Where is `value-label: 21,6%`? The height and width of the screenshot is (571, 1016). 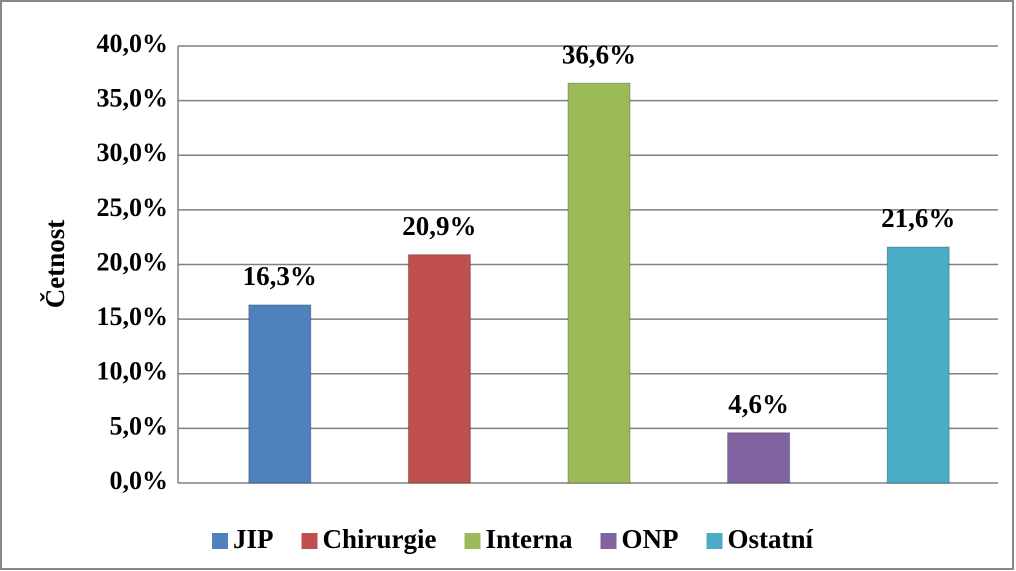 value-label: 21,6% is located at coordinates (918, 218).